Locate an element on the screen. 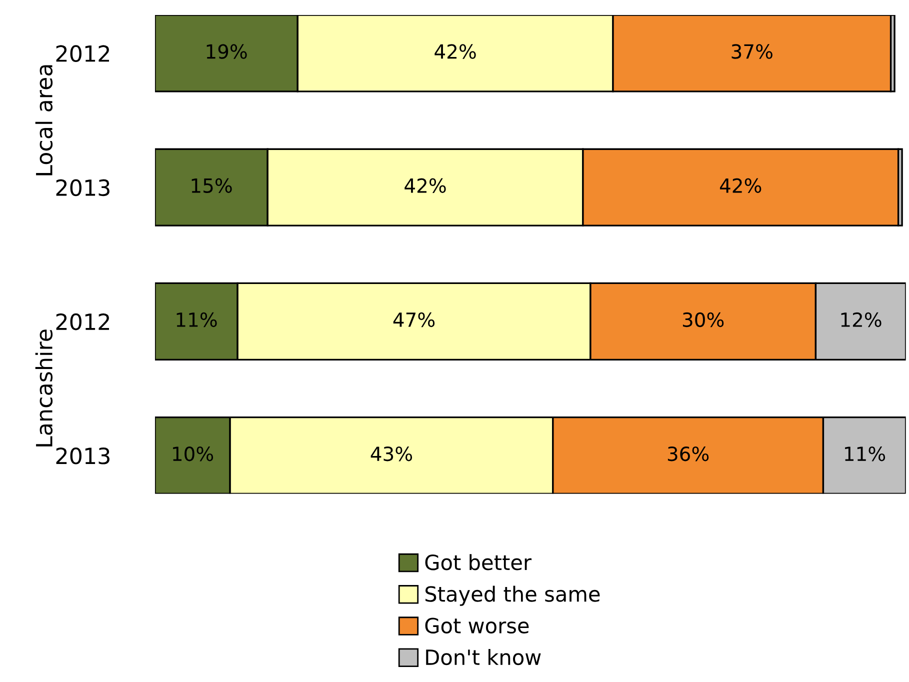 The width and height of the screenshot is (909, 682). data-label: 19% is located at coordinates (226, 51).